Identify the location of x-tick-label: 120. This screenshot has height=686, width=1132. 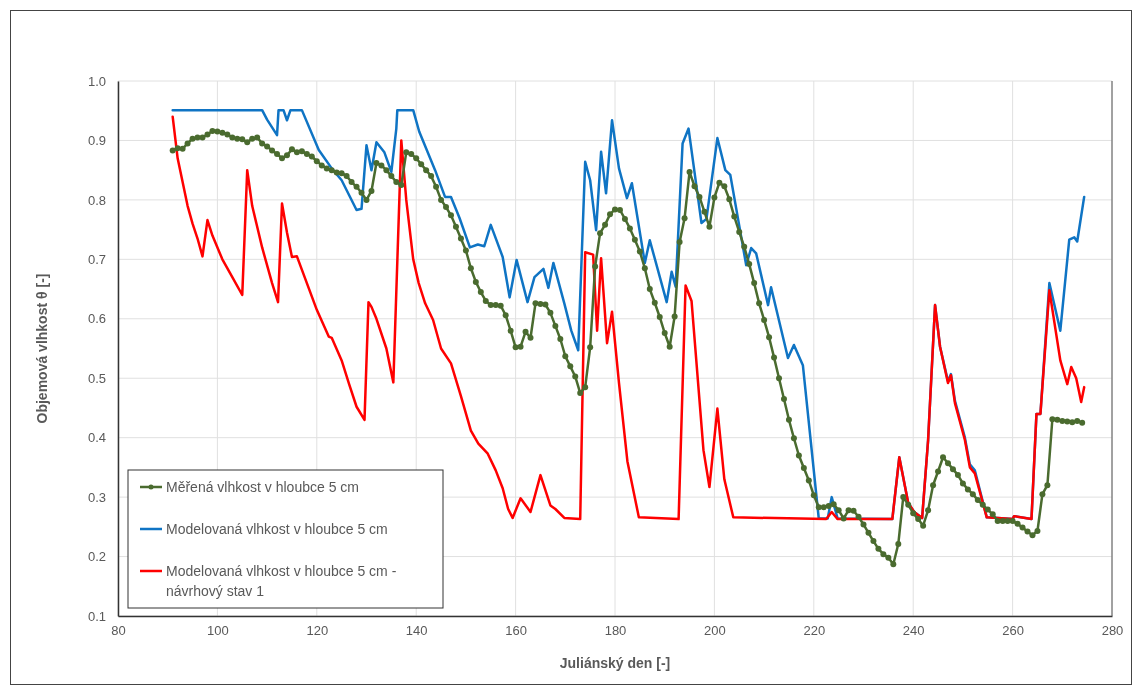
(317, 631).